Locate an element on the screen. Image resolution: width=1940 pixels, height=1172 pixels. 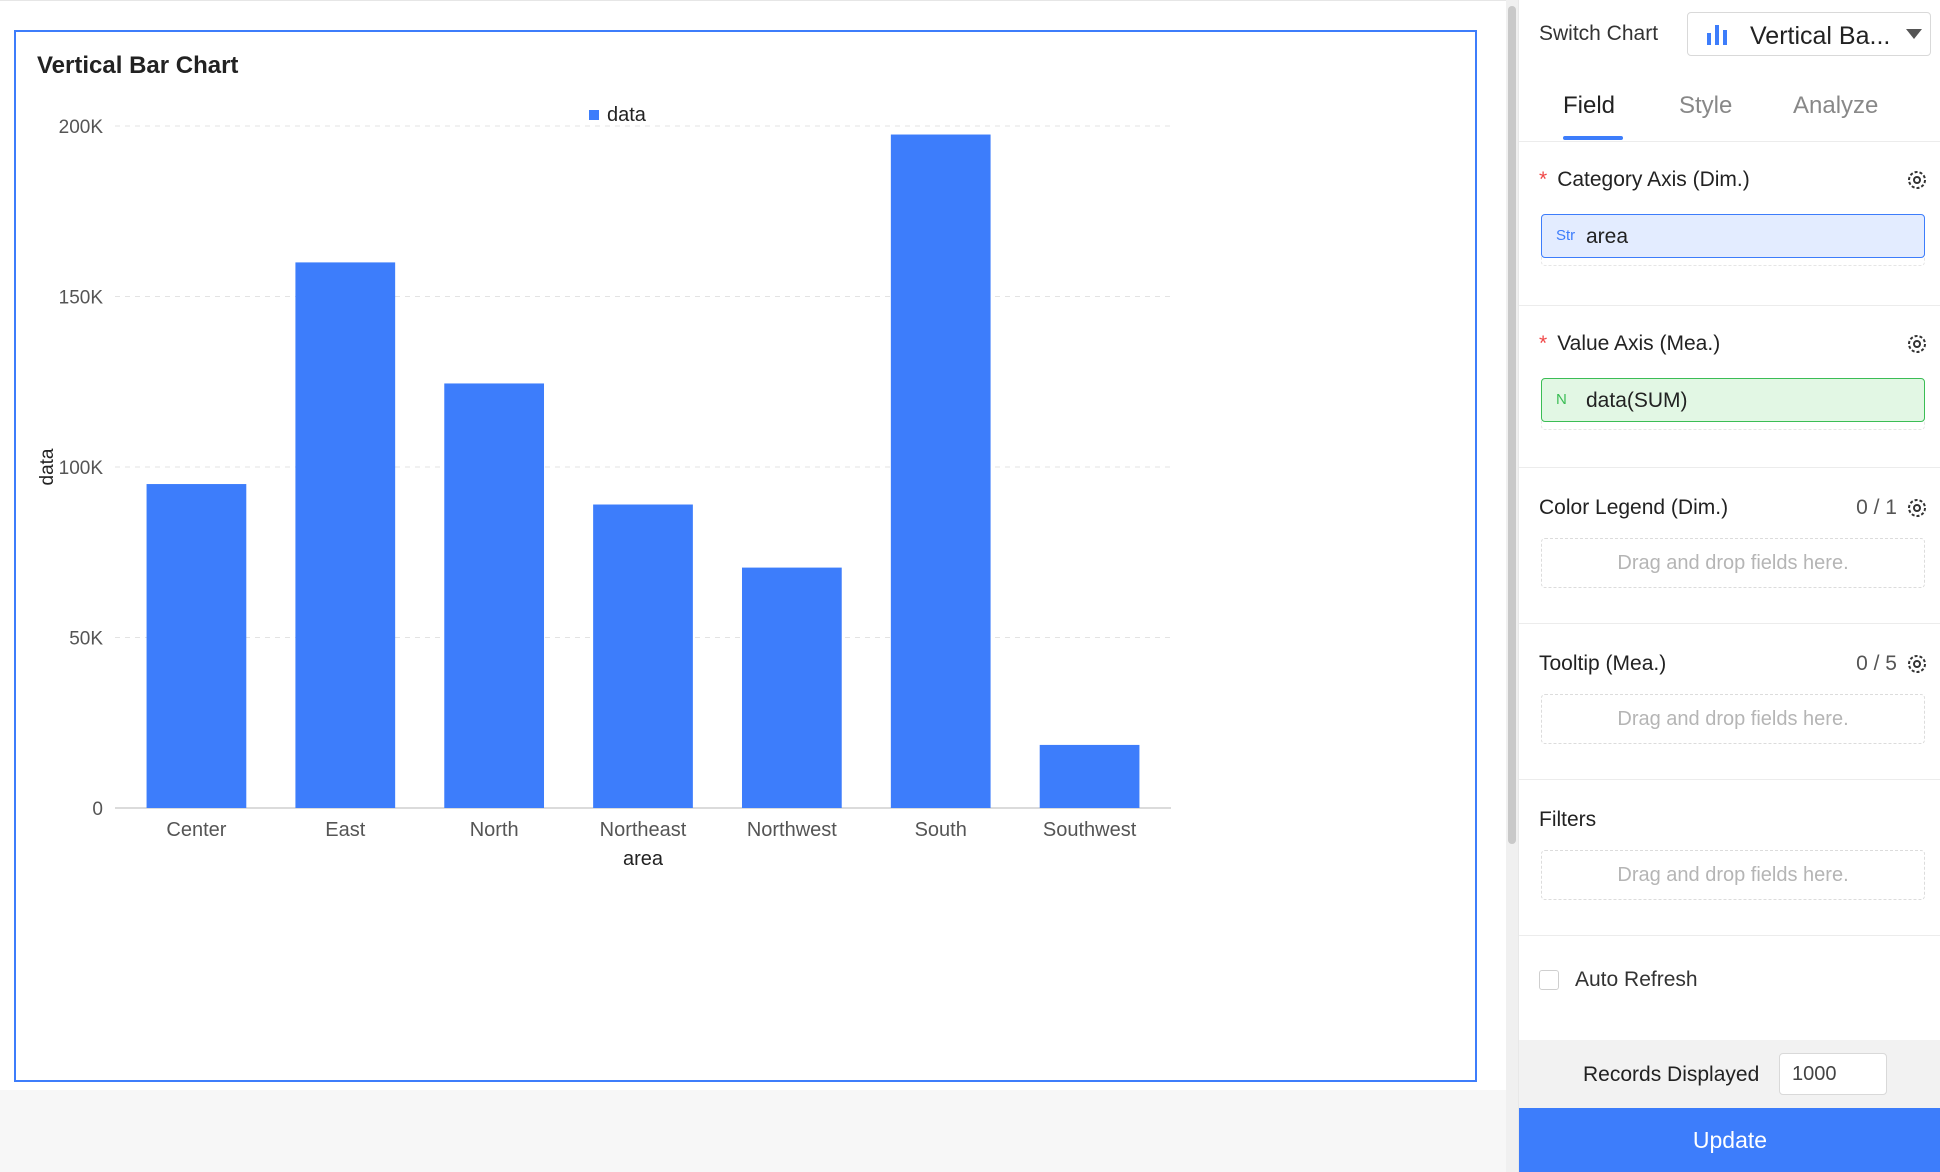
color-legend-count: 0 / 1 is located at coordinates (1876, 507).